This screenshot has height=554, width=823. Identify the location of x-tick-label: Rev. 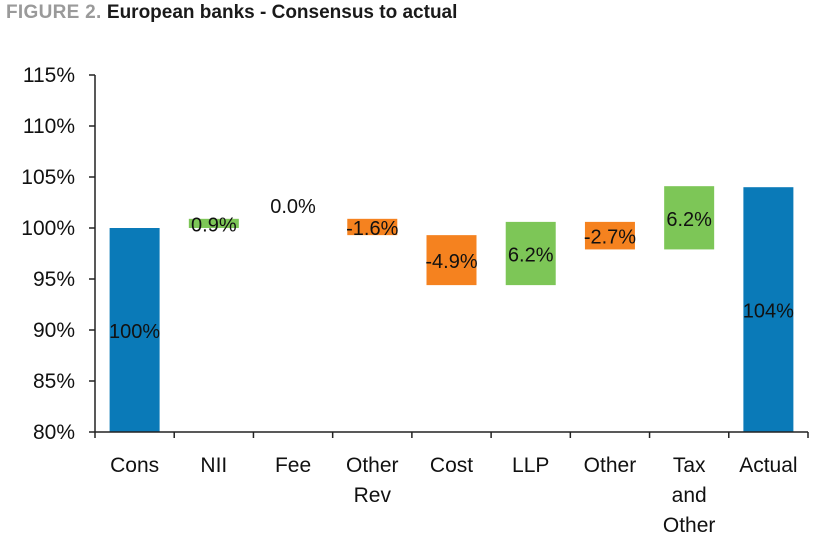
(373, 495).